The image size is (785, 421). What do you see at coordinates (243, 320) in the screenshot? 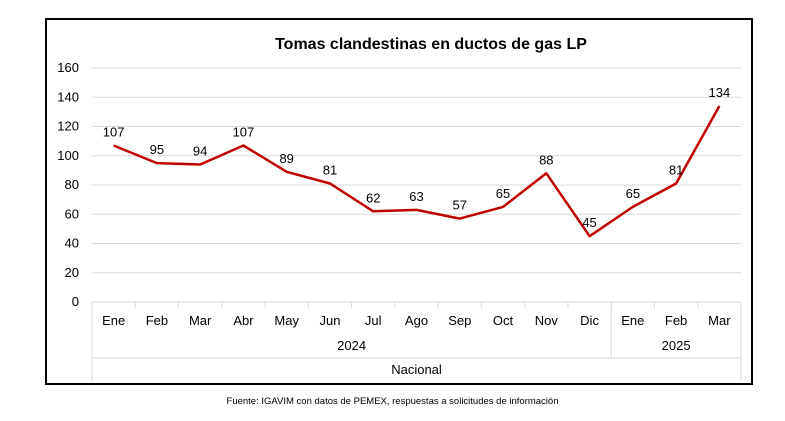
I see `x-tick-label: Abr` at bounding box center [243, 320].